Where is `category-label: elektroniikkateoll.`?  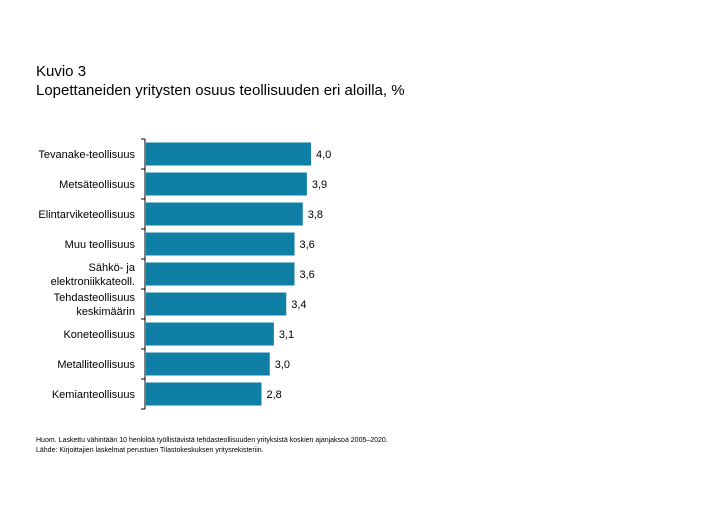
category-label: elektroniikkateoll. is located at coordinates (93, 282).